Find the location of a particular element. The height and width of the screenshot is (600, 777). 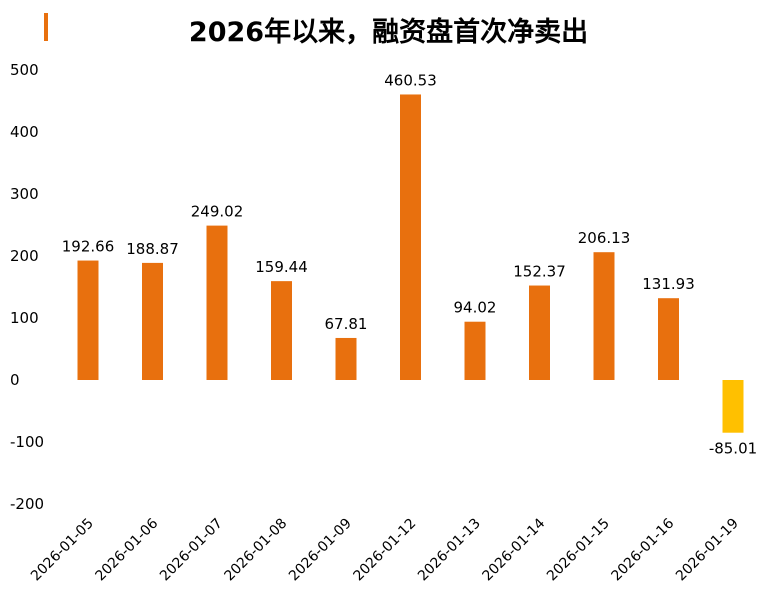

x-tick-label: 2026-01-15 is located at coordinates (578, 550).